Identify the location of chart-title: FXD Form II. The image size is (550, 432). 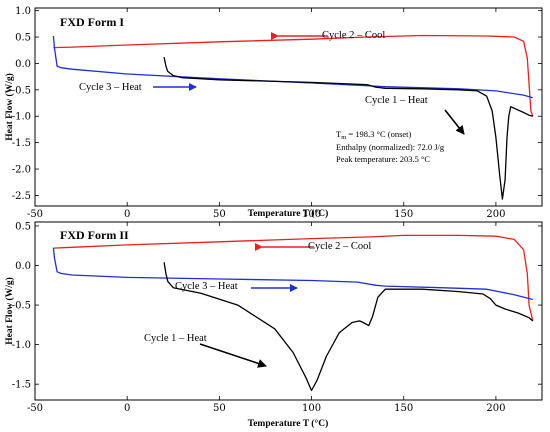
(94, 235).